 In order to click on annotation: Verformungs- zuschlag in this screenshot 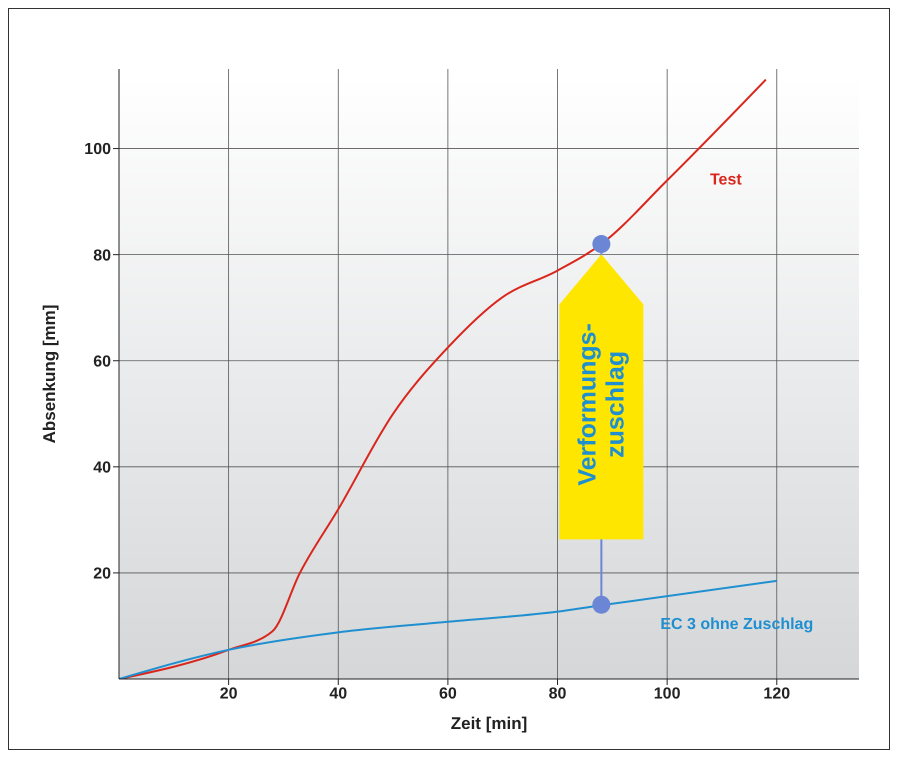, I will do `click(601, 404)`.